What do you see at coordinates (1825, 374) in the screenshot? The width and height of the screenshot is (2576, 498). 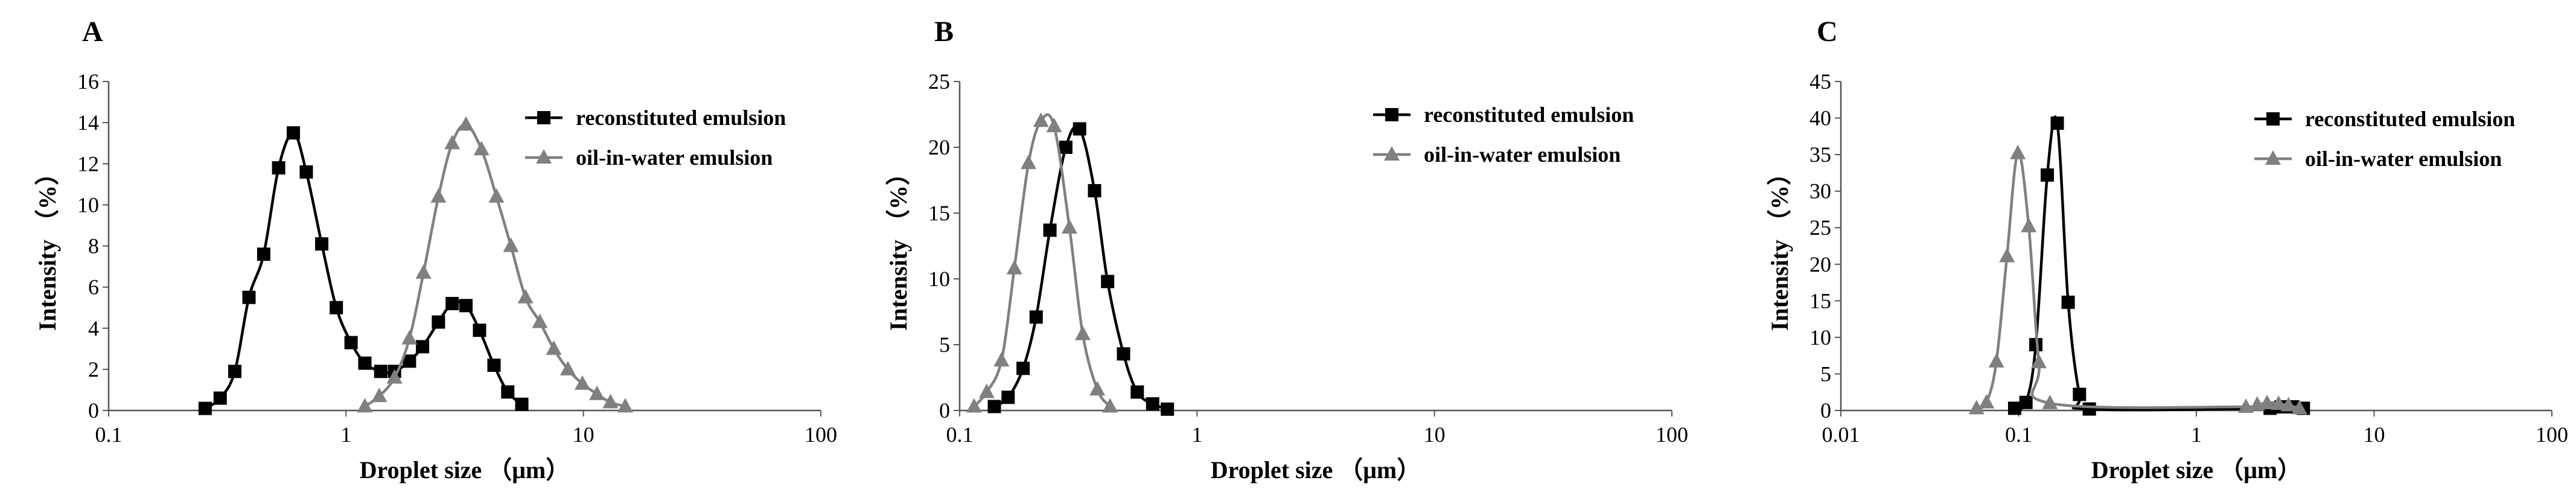 I see `y-tick-label: 5` at bounding box center [1825, 374].